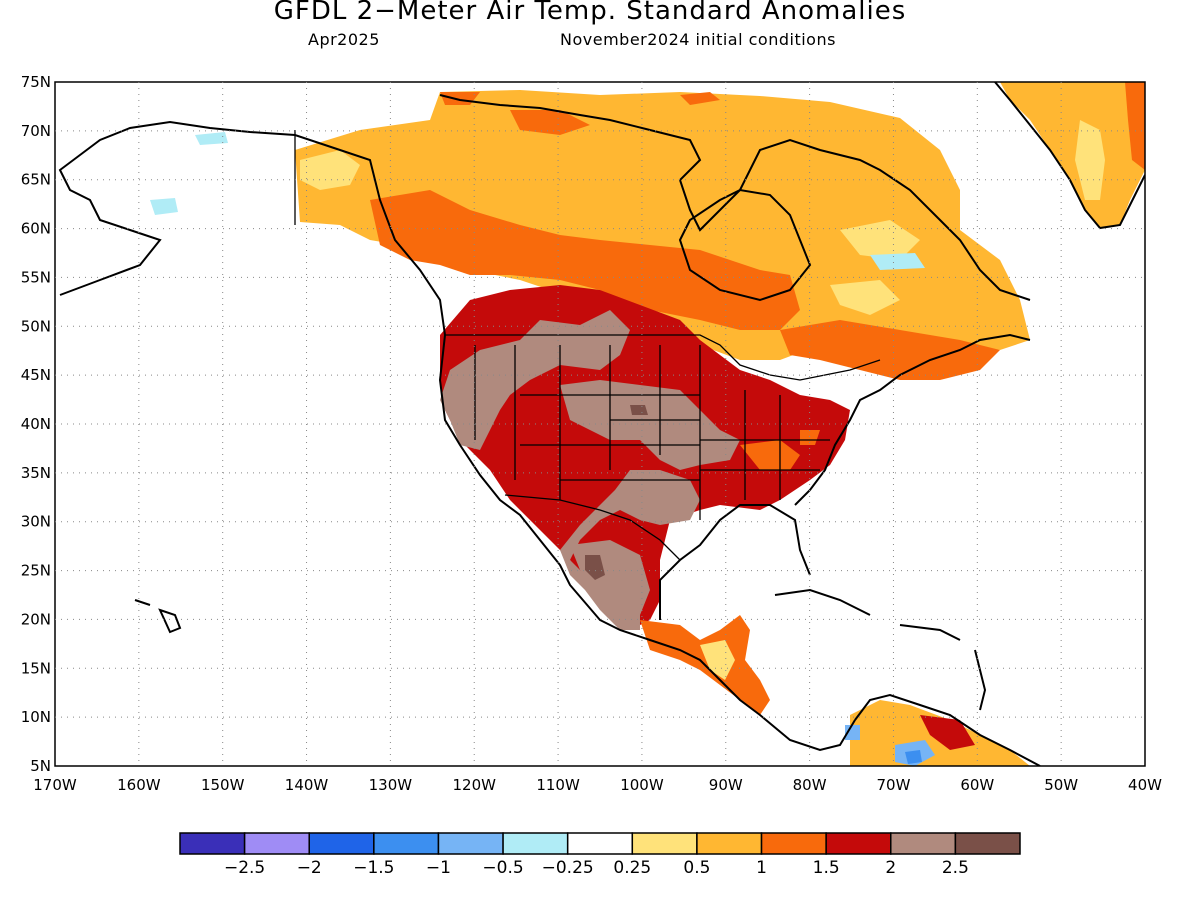 This screenshot has width=1200, height=900. I want to click on lon-label: 150W, so click(223, 785).